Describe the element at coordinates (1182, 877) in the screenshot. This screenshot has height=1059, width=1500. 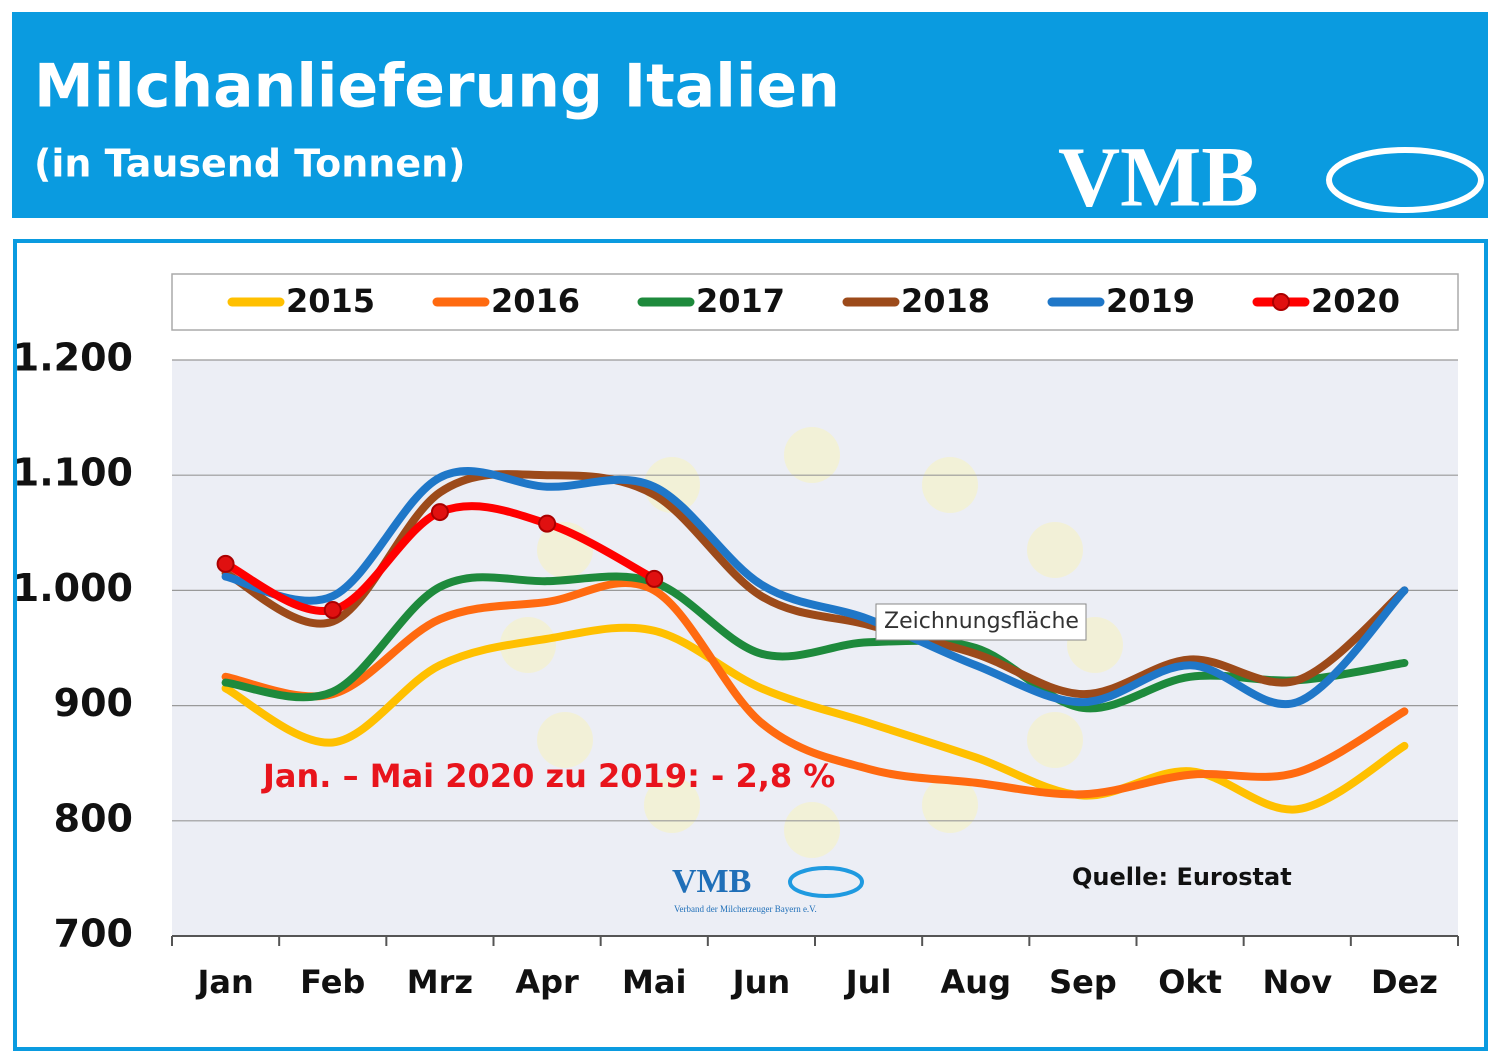
I see `source: Quelle: Eurostat` at that location.